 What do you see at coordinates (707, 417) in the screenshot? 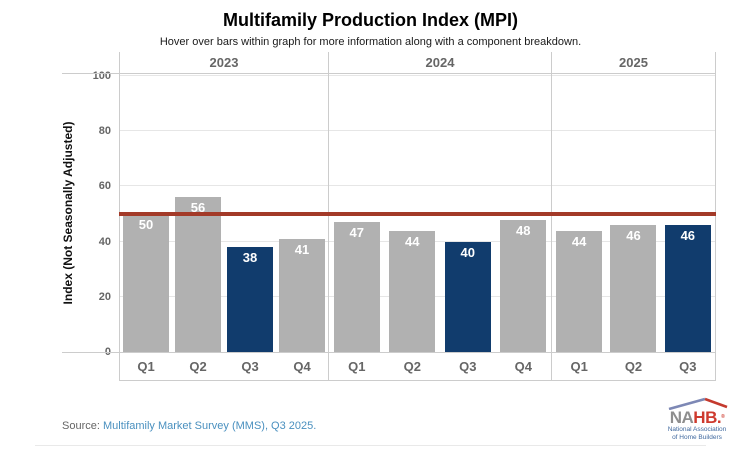
I see `nahb-wordmark-hb: HB.` at bounding box center [707, 417].